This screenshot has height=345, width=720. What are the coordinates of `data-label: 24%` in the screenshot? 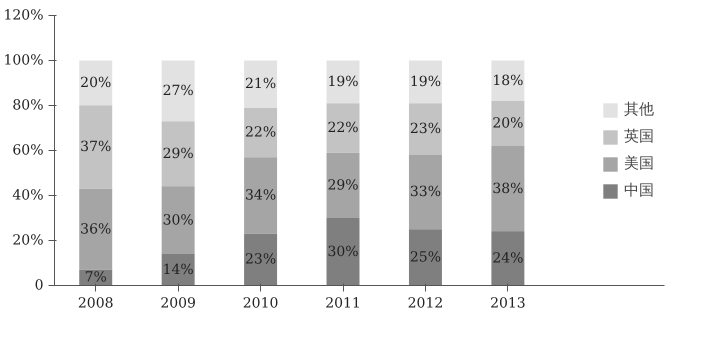 It's located at (508, 258).